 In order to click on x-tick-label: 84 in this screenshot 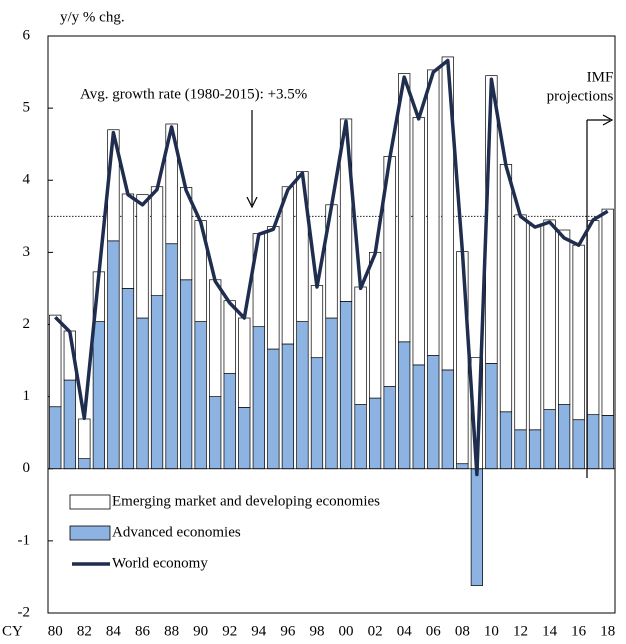, I will do `click(114, 631)`.